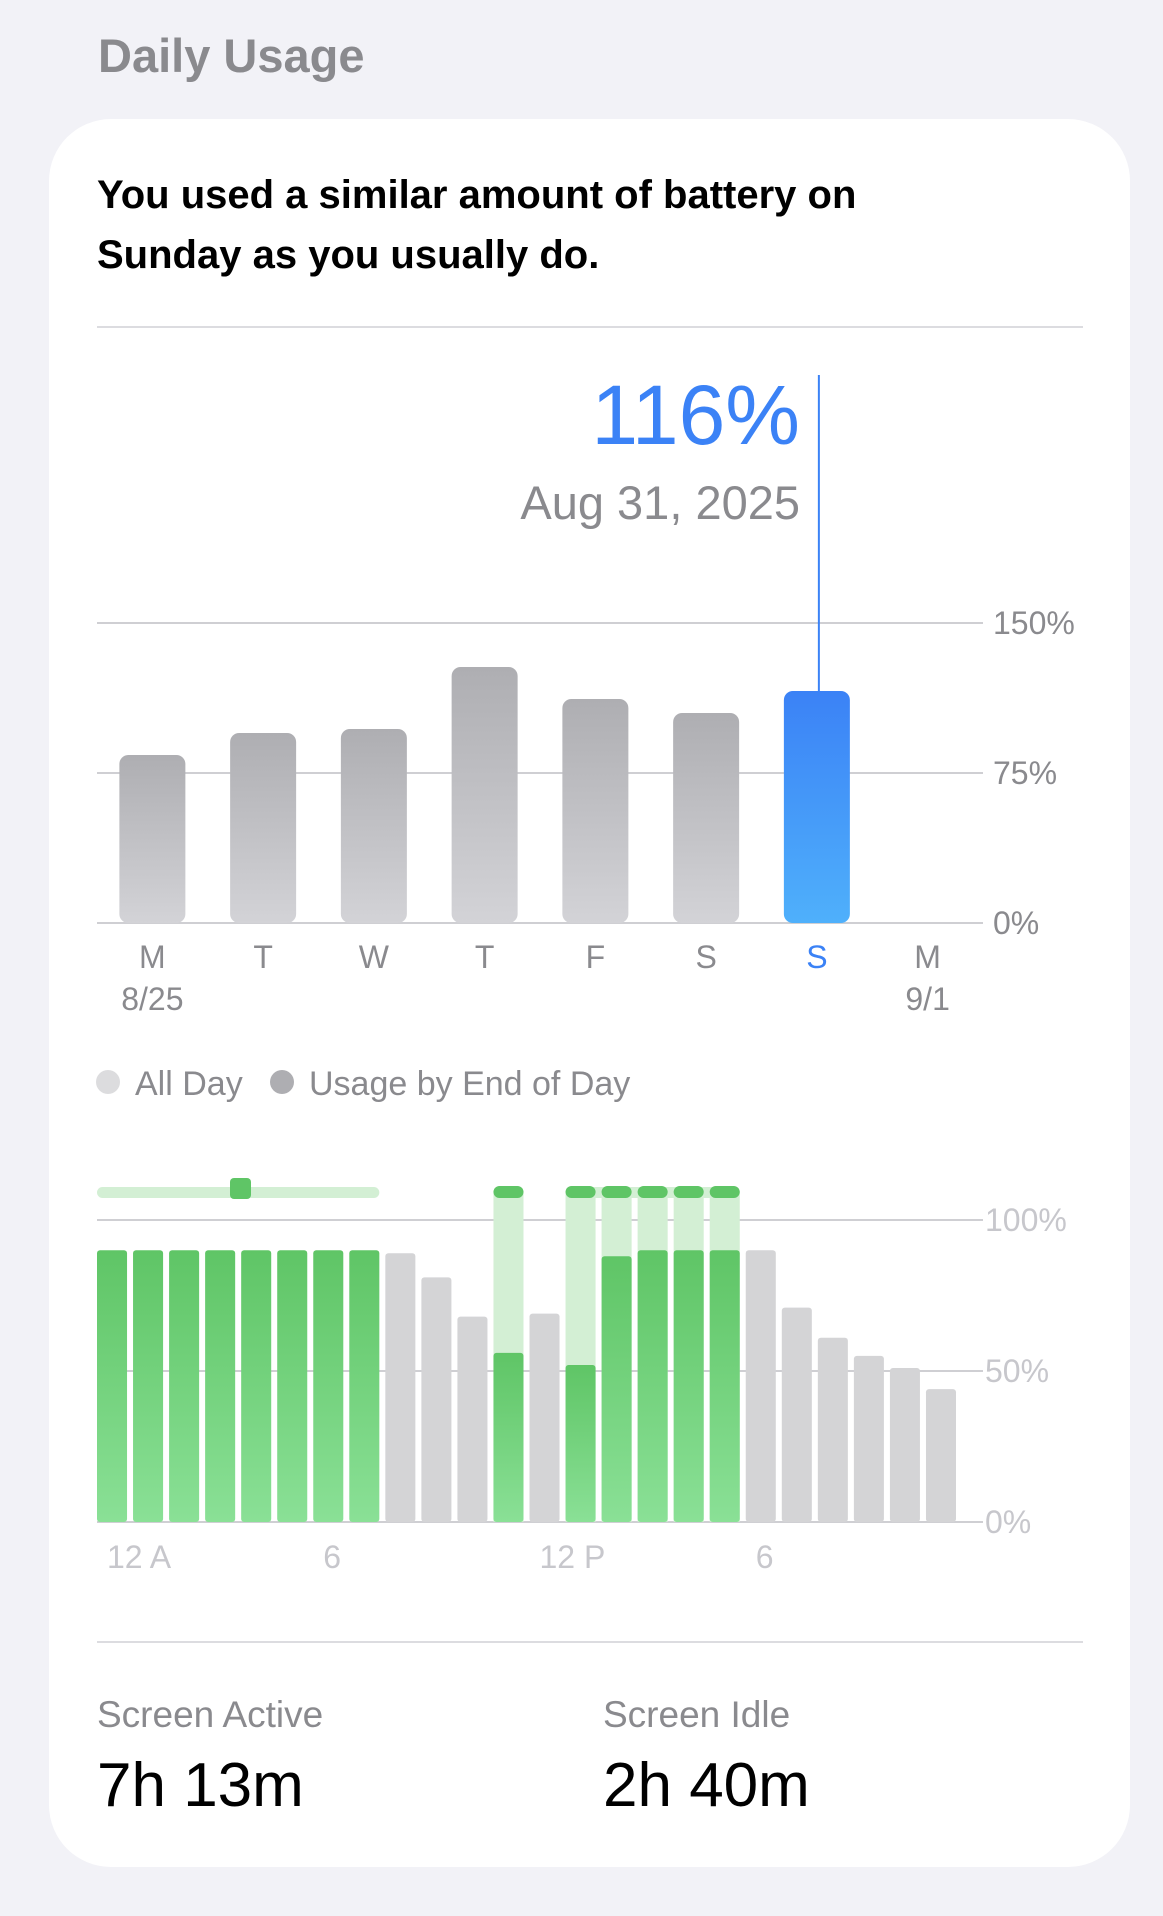 The width and height of the screenshot is (1163, 1916). Describe the element at coordinates (695, 415) in the screenshot. I see `selected-value: 116%` at that location.